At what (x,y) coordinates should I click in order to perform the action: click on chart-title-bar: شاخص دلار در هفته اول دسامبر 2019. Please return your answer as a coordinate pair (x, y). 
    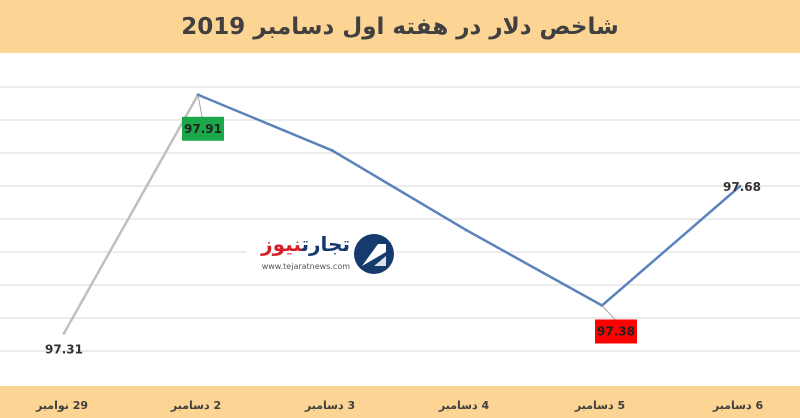
    Looking at the image, I should click on (400, 26).